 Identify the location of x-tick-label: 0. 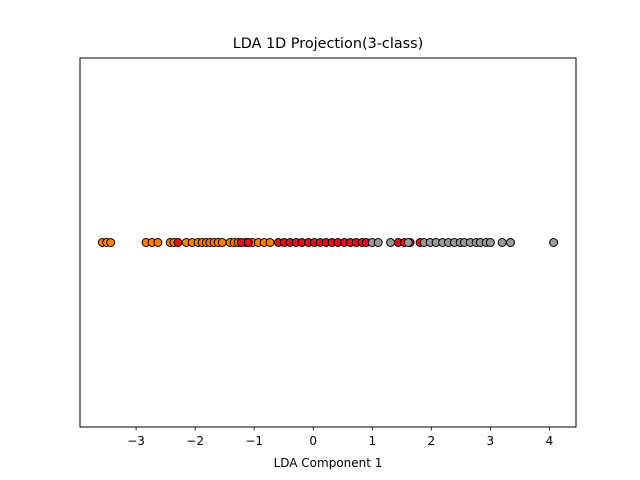
(313, 441).